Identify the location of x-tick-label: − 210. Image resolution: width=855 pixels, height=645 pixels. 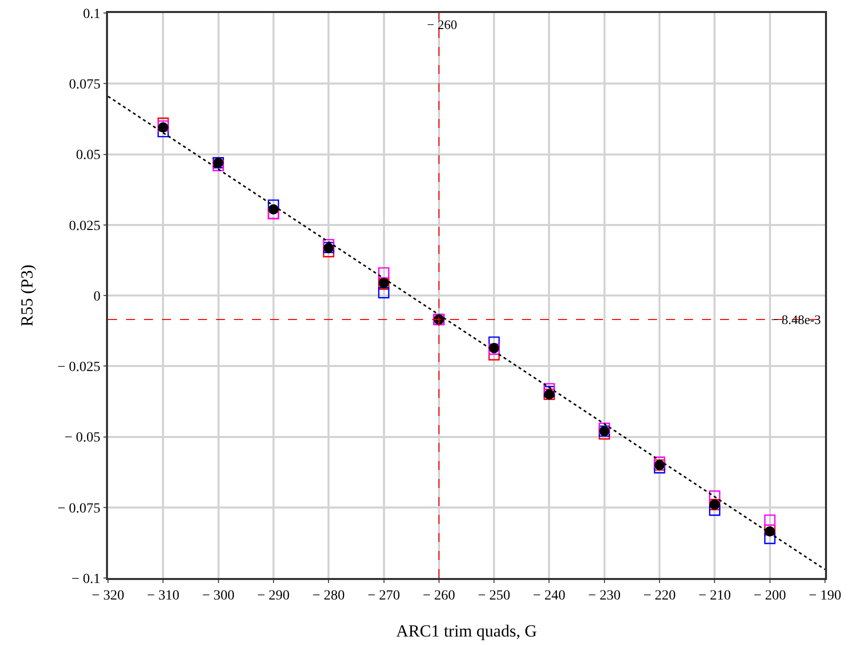
(714, 596).